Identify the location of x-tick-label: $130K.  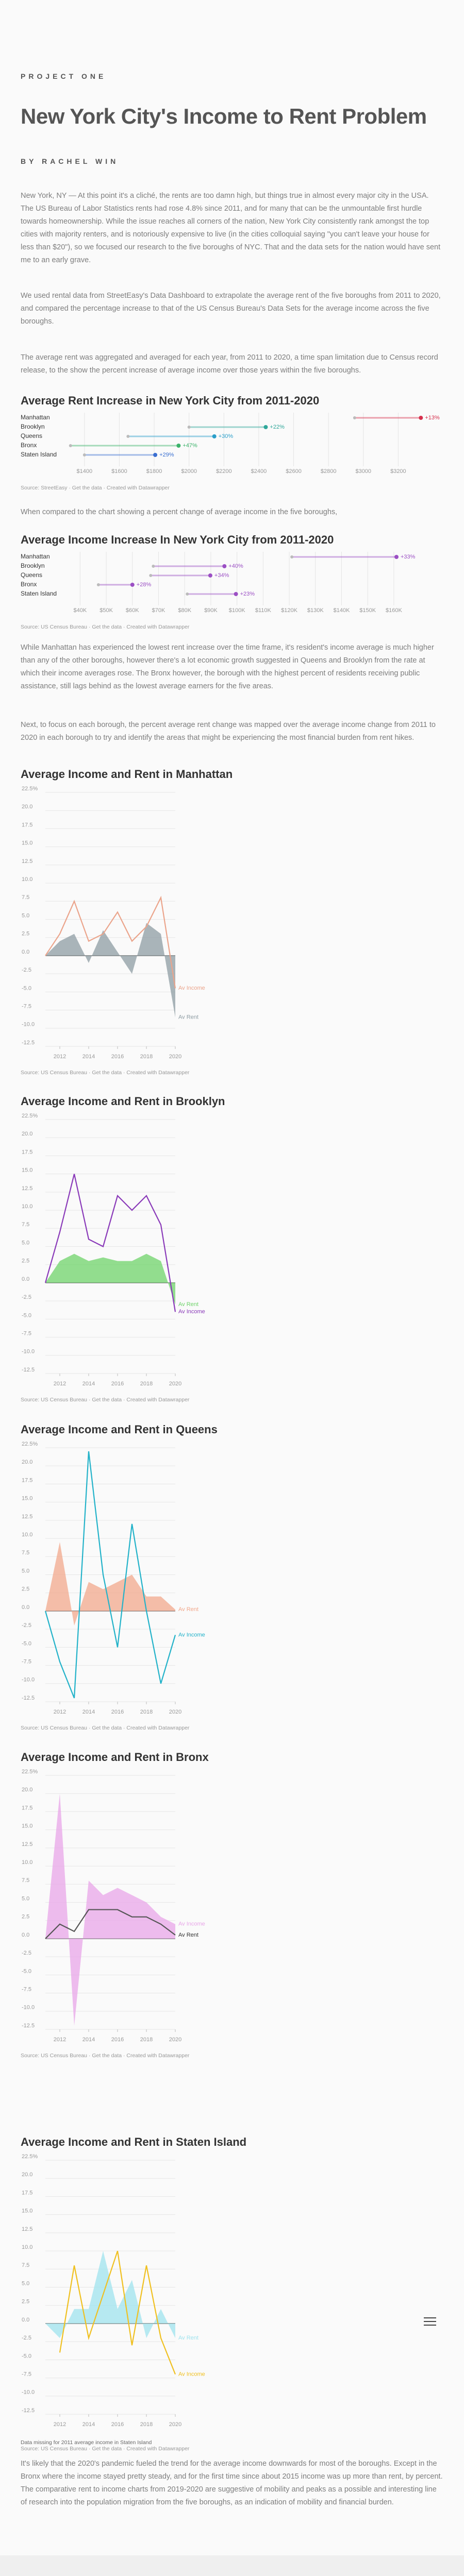
(315, 610).